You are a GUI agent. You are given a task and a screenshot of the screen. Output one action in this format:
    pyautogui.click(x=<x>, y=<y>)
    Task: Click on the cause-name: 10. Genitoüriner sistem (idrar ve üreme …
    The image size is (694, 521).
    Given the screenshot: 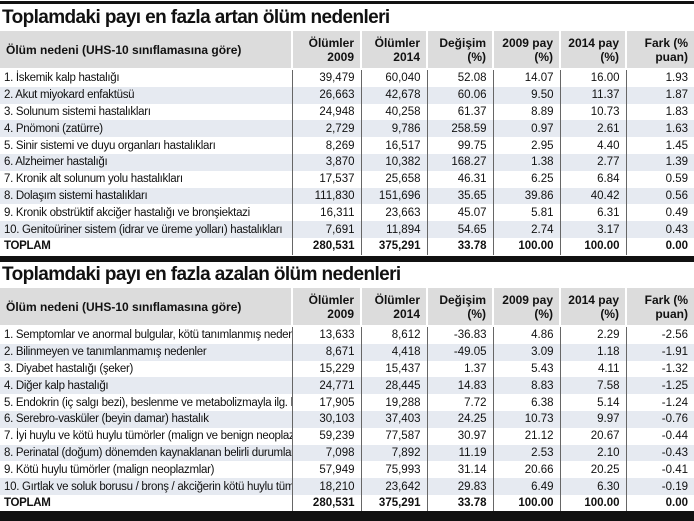 What is the action you would take?
    pyautogui.click(x=146, y=229)
    